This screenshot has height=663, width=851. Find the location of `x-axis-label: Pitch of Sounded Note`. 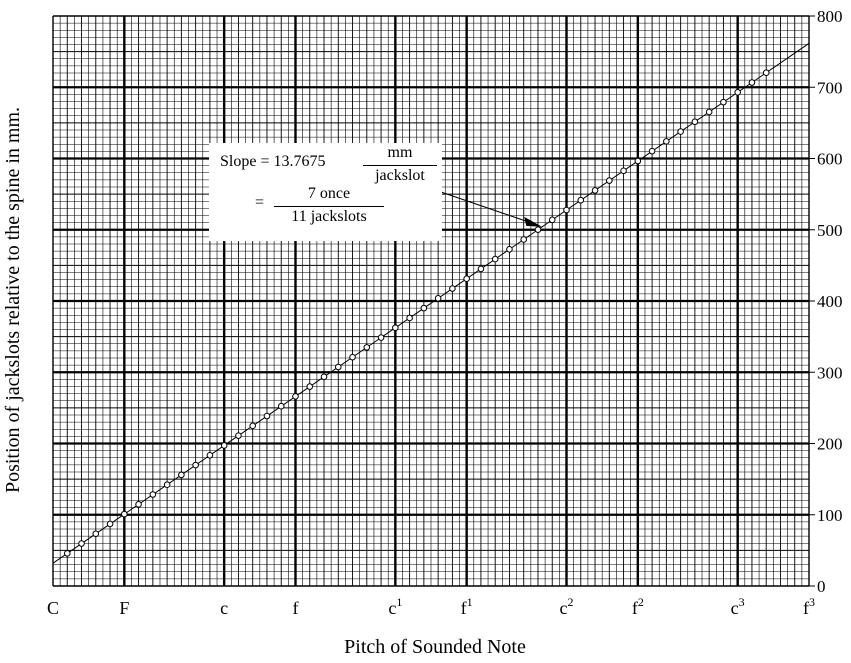

x-axis-label: Pitch of Sounded Note is located at coordinates (435, 647).